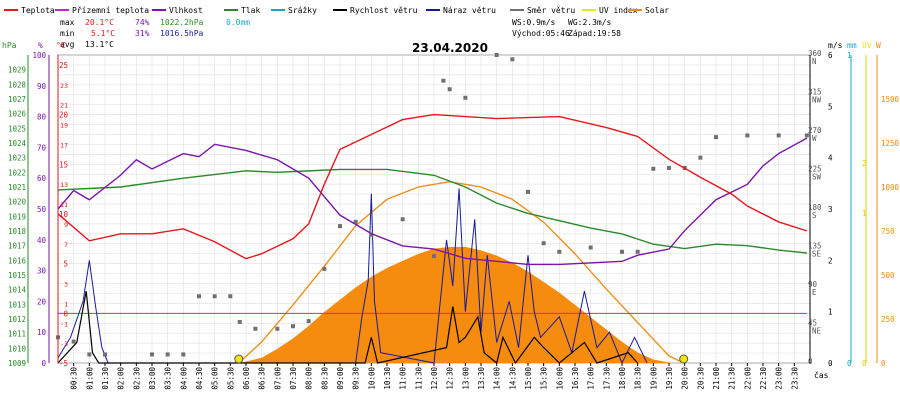  What do you see at coordinates (182, 33) in the screenshot?
I see `stat-min-pres: 1016.5hPa` at bounding box center [182, 33].